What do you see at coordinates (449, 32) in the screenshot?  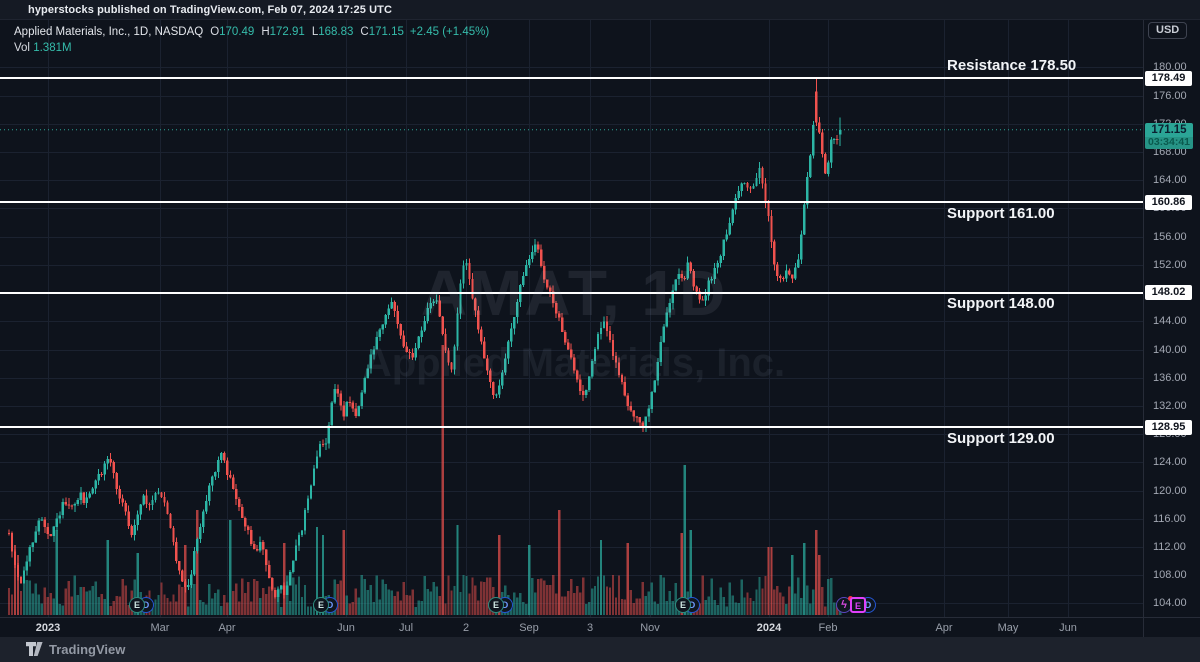 I see `change-value: +2.45 (+1.45%)` at bounding box center [449, 32].